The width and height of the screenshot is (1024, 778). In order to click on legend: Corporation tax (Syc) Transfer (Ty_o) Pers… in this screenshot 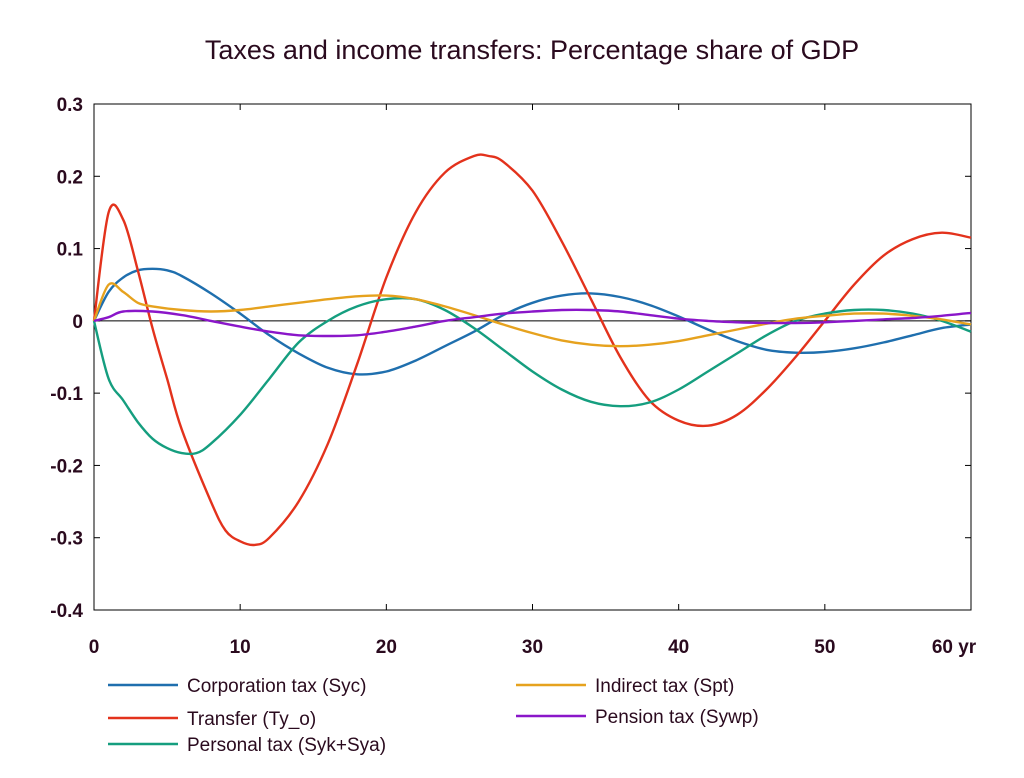, I will do `click(433, 716)`.